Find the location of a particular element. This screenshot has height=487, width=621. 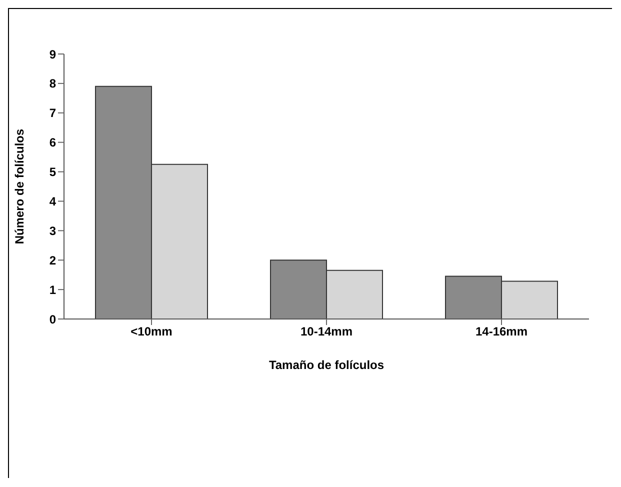

x-tick-label: 10-14mm is located at coordinates (326, 331).